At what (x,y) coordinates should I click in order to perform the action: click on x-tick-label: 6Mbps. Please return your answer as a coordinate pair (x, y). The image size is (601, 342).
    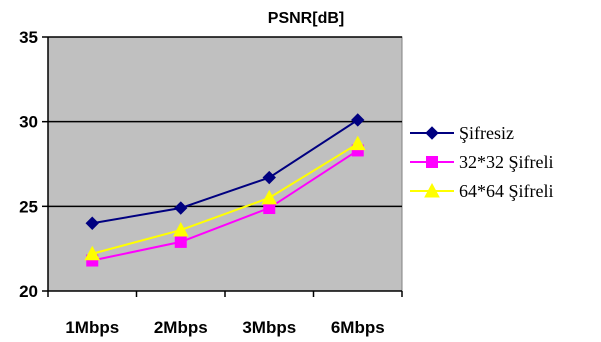
    Looking at the image, I should click on (358, 327).